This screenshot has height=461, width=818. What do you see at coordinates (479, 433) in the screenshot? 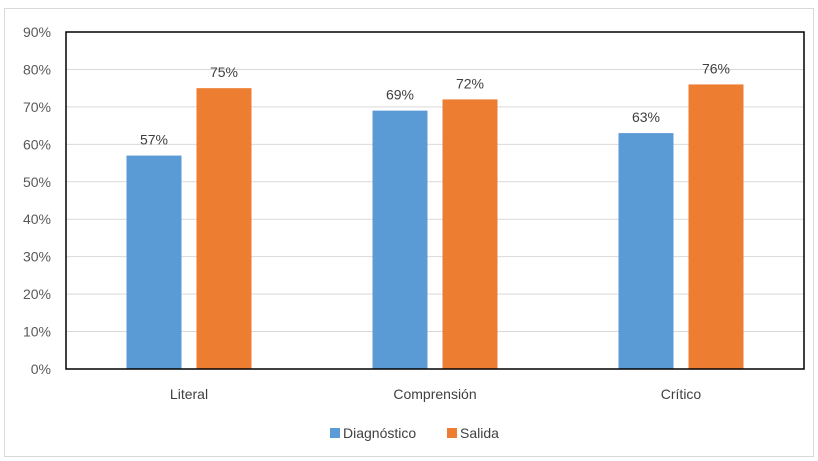
I see `legend-label: Salida` at bounding box center [479, 433].